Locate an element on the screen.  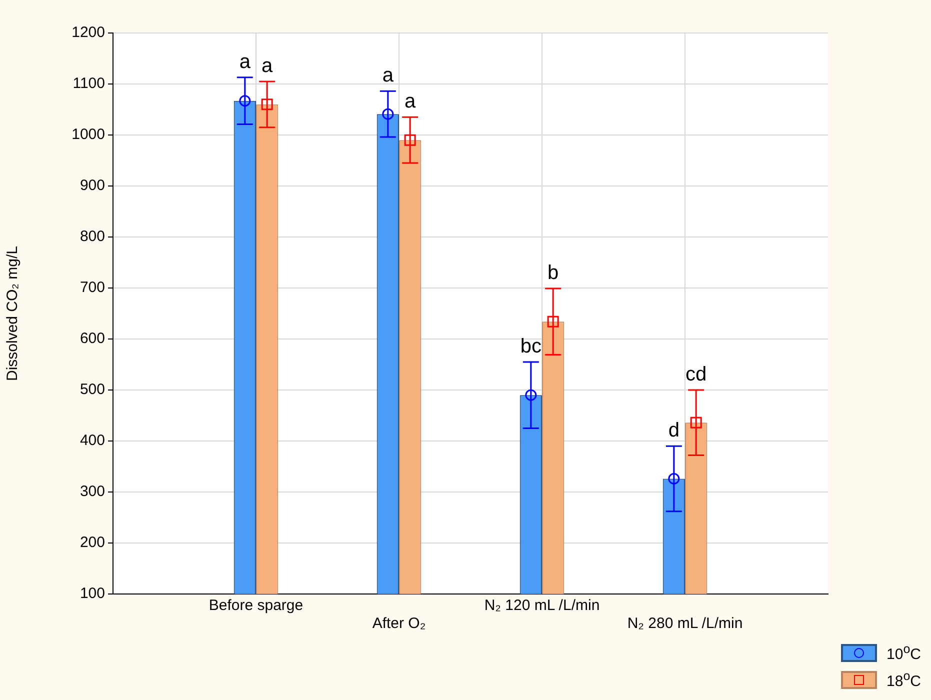
y-tick-label: 800 is located at coordinates (92, 237).